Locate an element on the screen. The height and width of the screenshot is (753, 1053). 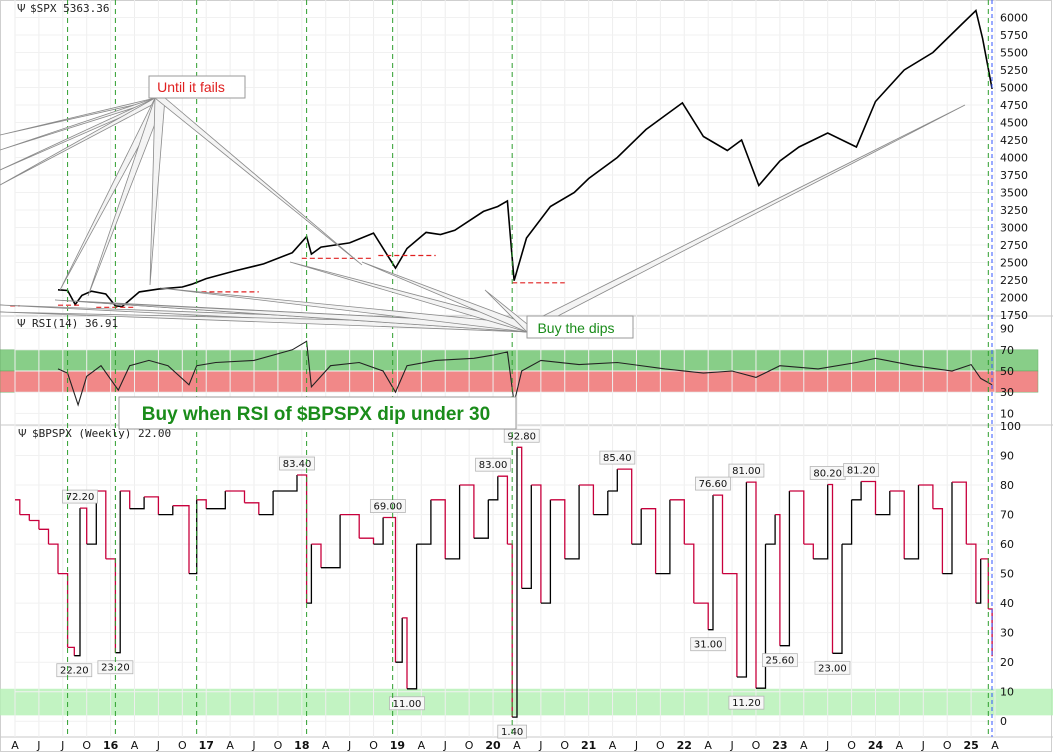
x-tick-label: 17 is located at coordinates (206, 745).